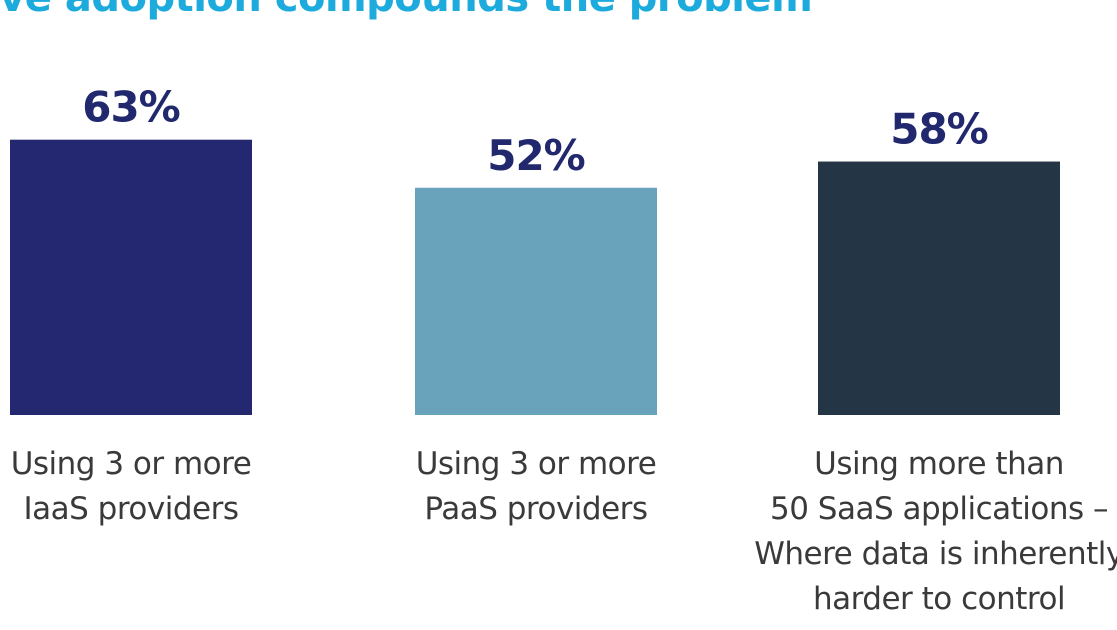  What do you see at coordinates (939, 464) in the screenshot?
I see `category-label-3-line-1: Using more than` at bounding box center [939, 464].